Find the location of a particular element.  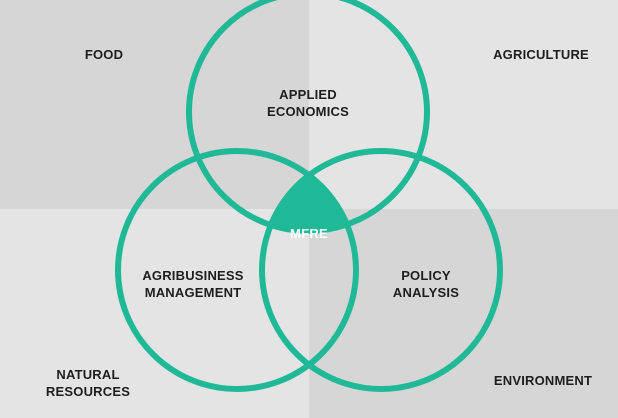

corner-text-environment: ENVIRONMENT is located at coordinates (543, 380).